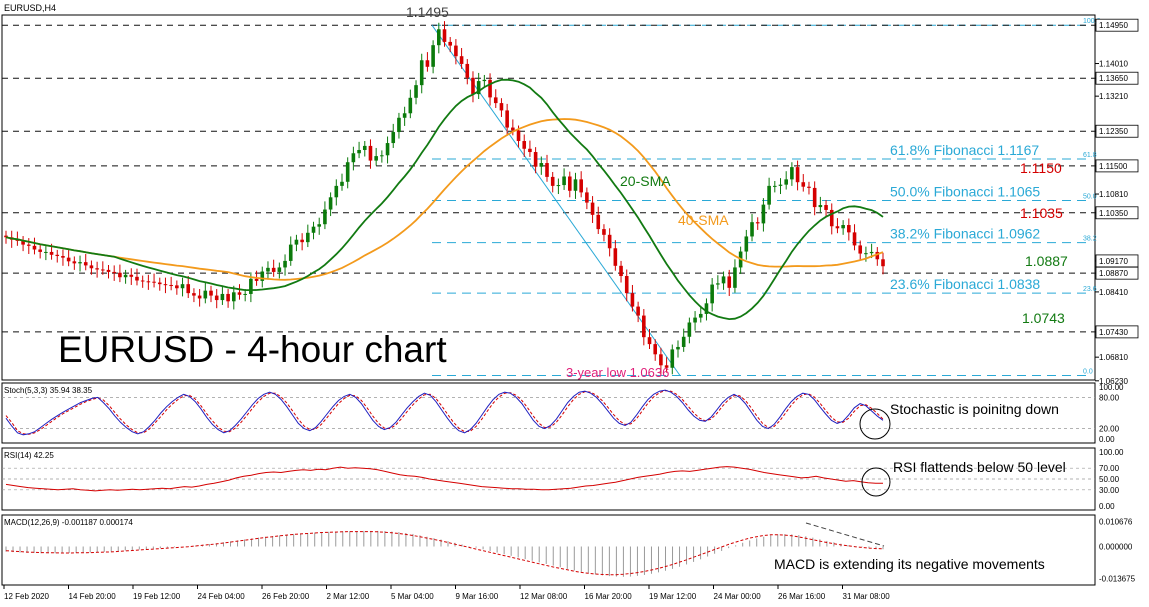 This screenshot has height=607, width=1149. I want to click on fib-tag: 23.6, so click(1090, 289).